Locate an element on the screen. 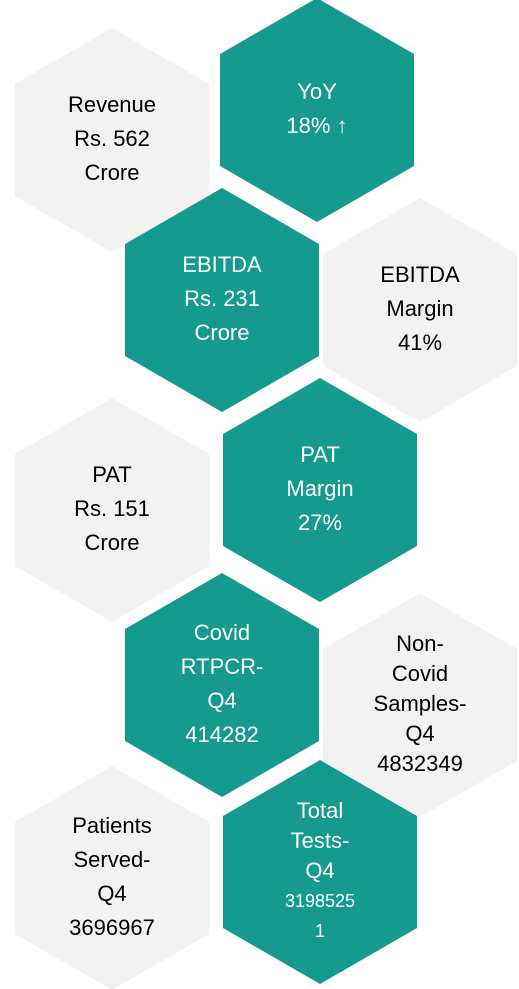 The image size is (519, 989). hexagon-text: Rs. 562 is located at coordinates (112, 138).